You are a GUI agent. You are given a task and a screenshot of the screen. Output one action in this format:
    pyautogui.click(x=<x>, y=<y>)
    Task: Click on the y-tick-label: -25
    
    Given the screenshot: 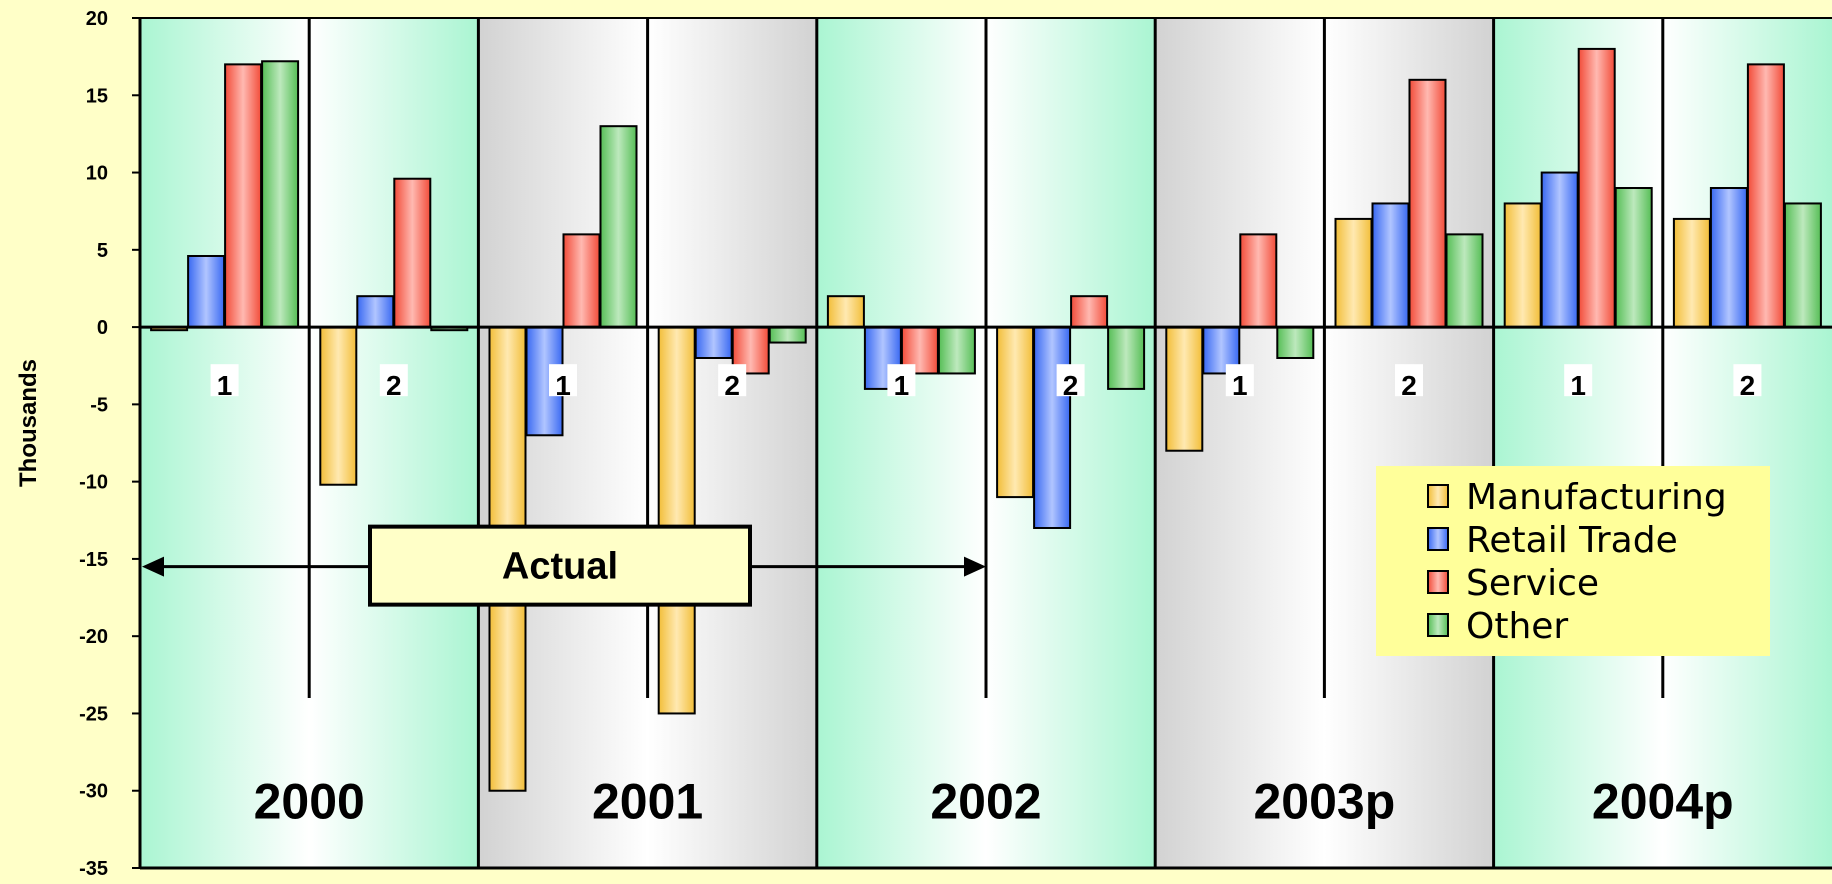 What is the action you would take?
    pyautogui.click(x=93, y=714)
    